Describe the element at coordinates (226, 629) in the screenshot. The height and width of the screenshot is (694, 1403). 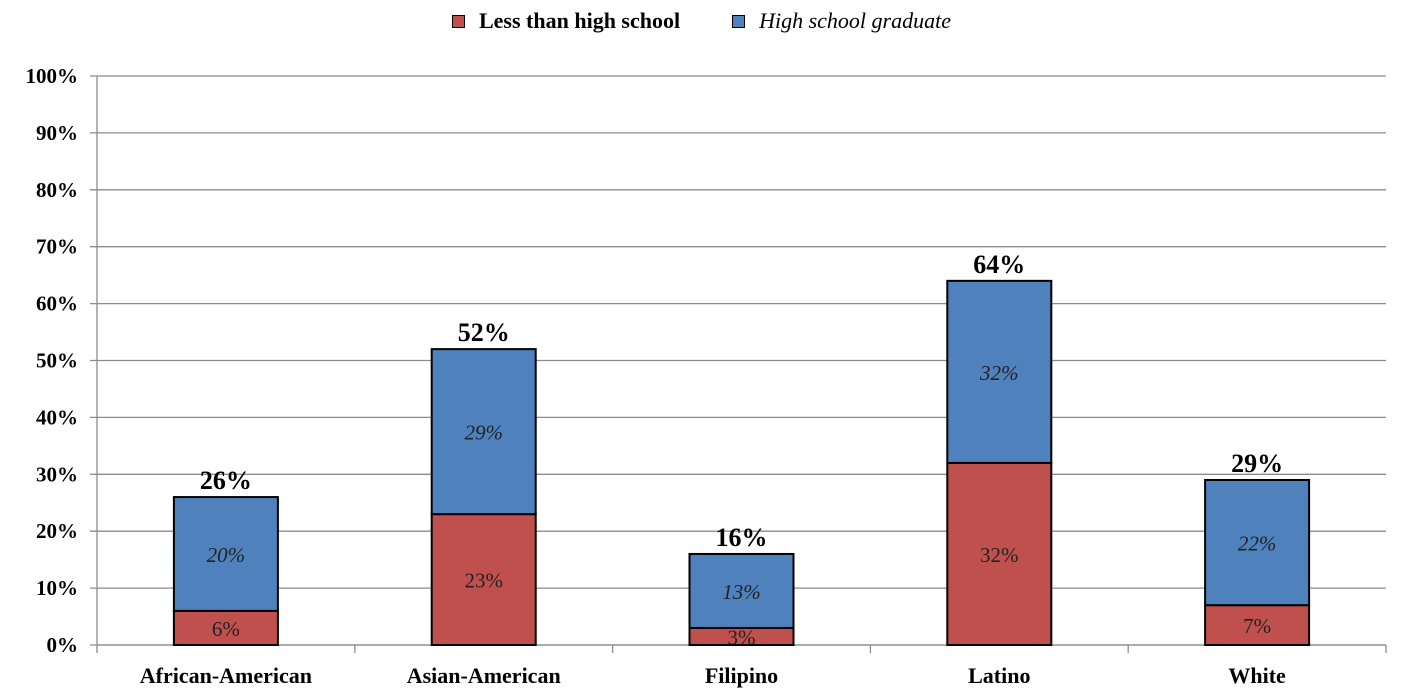
I see `data-label: 6%` at that location.